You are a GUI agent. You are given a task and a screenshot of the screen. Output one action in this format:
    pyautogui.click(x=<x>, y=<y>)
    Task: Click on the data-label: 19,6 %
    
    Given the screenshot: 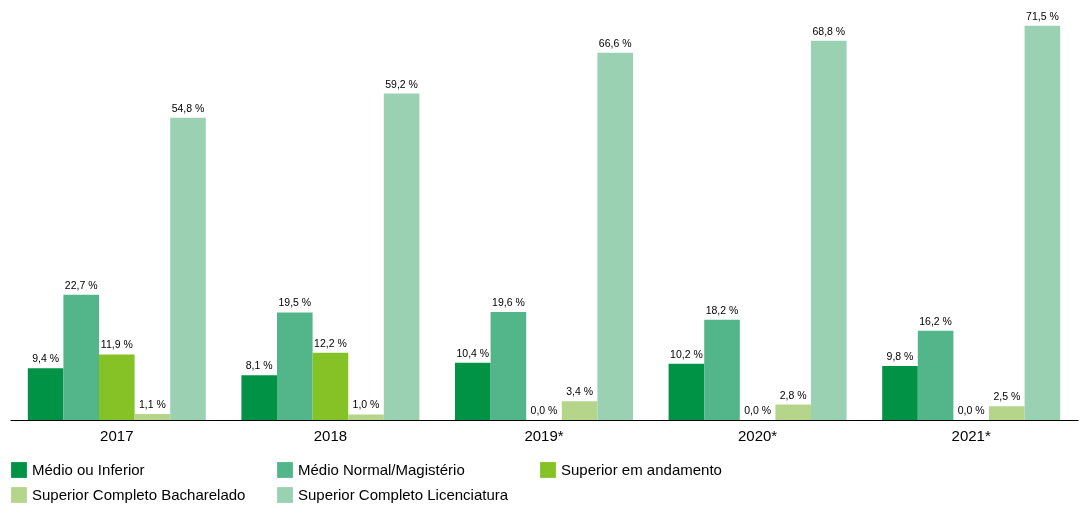 What is the action you would take?
    pyautogui.click(x=508, y=301)
    